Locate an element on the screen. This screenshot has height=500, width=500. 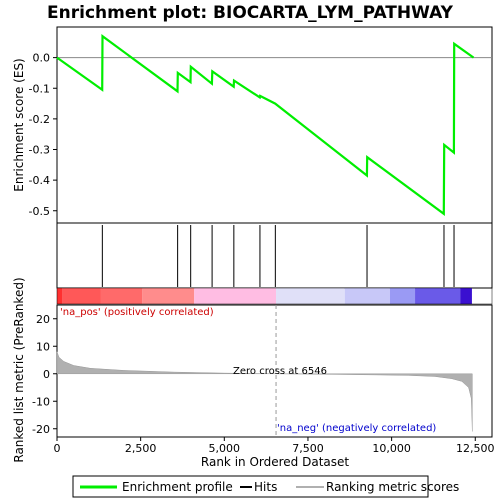
es-ytick-label: -0.2 is located at coordinates (39, 119).